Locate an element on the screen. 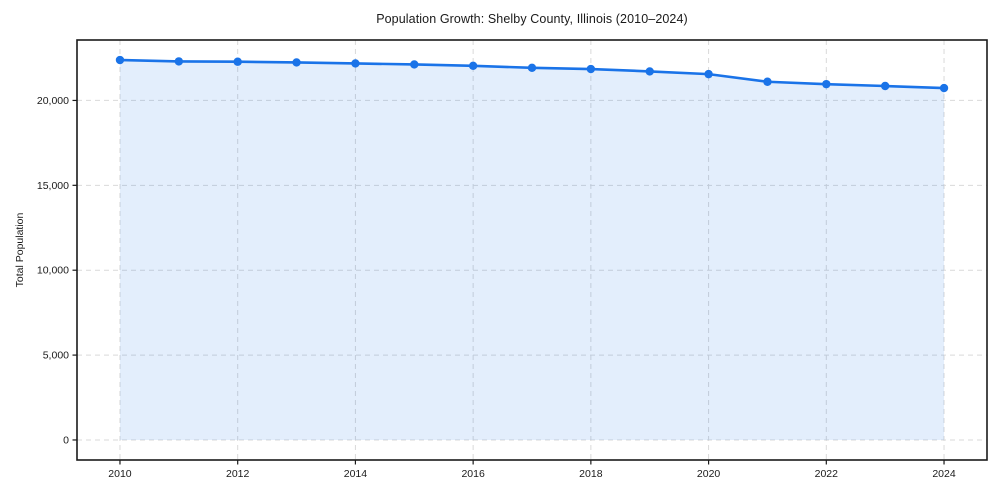  y-axis-label: Total Population is located at coordinates (20, 250).